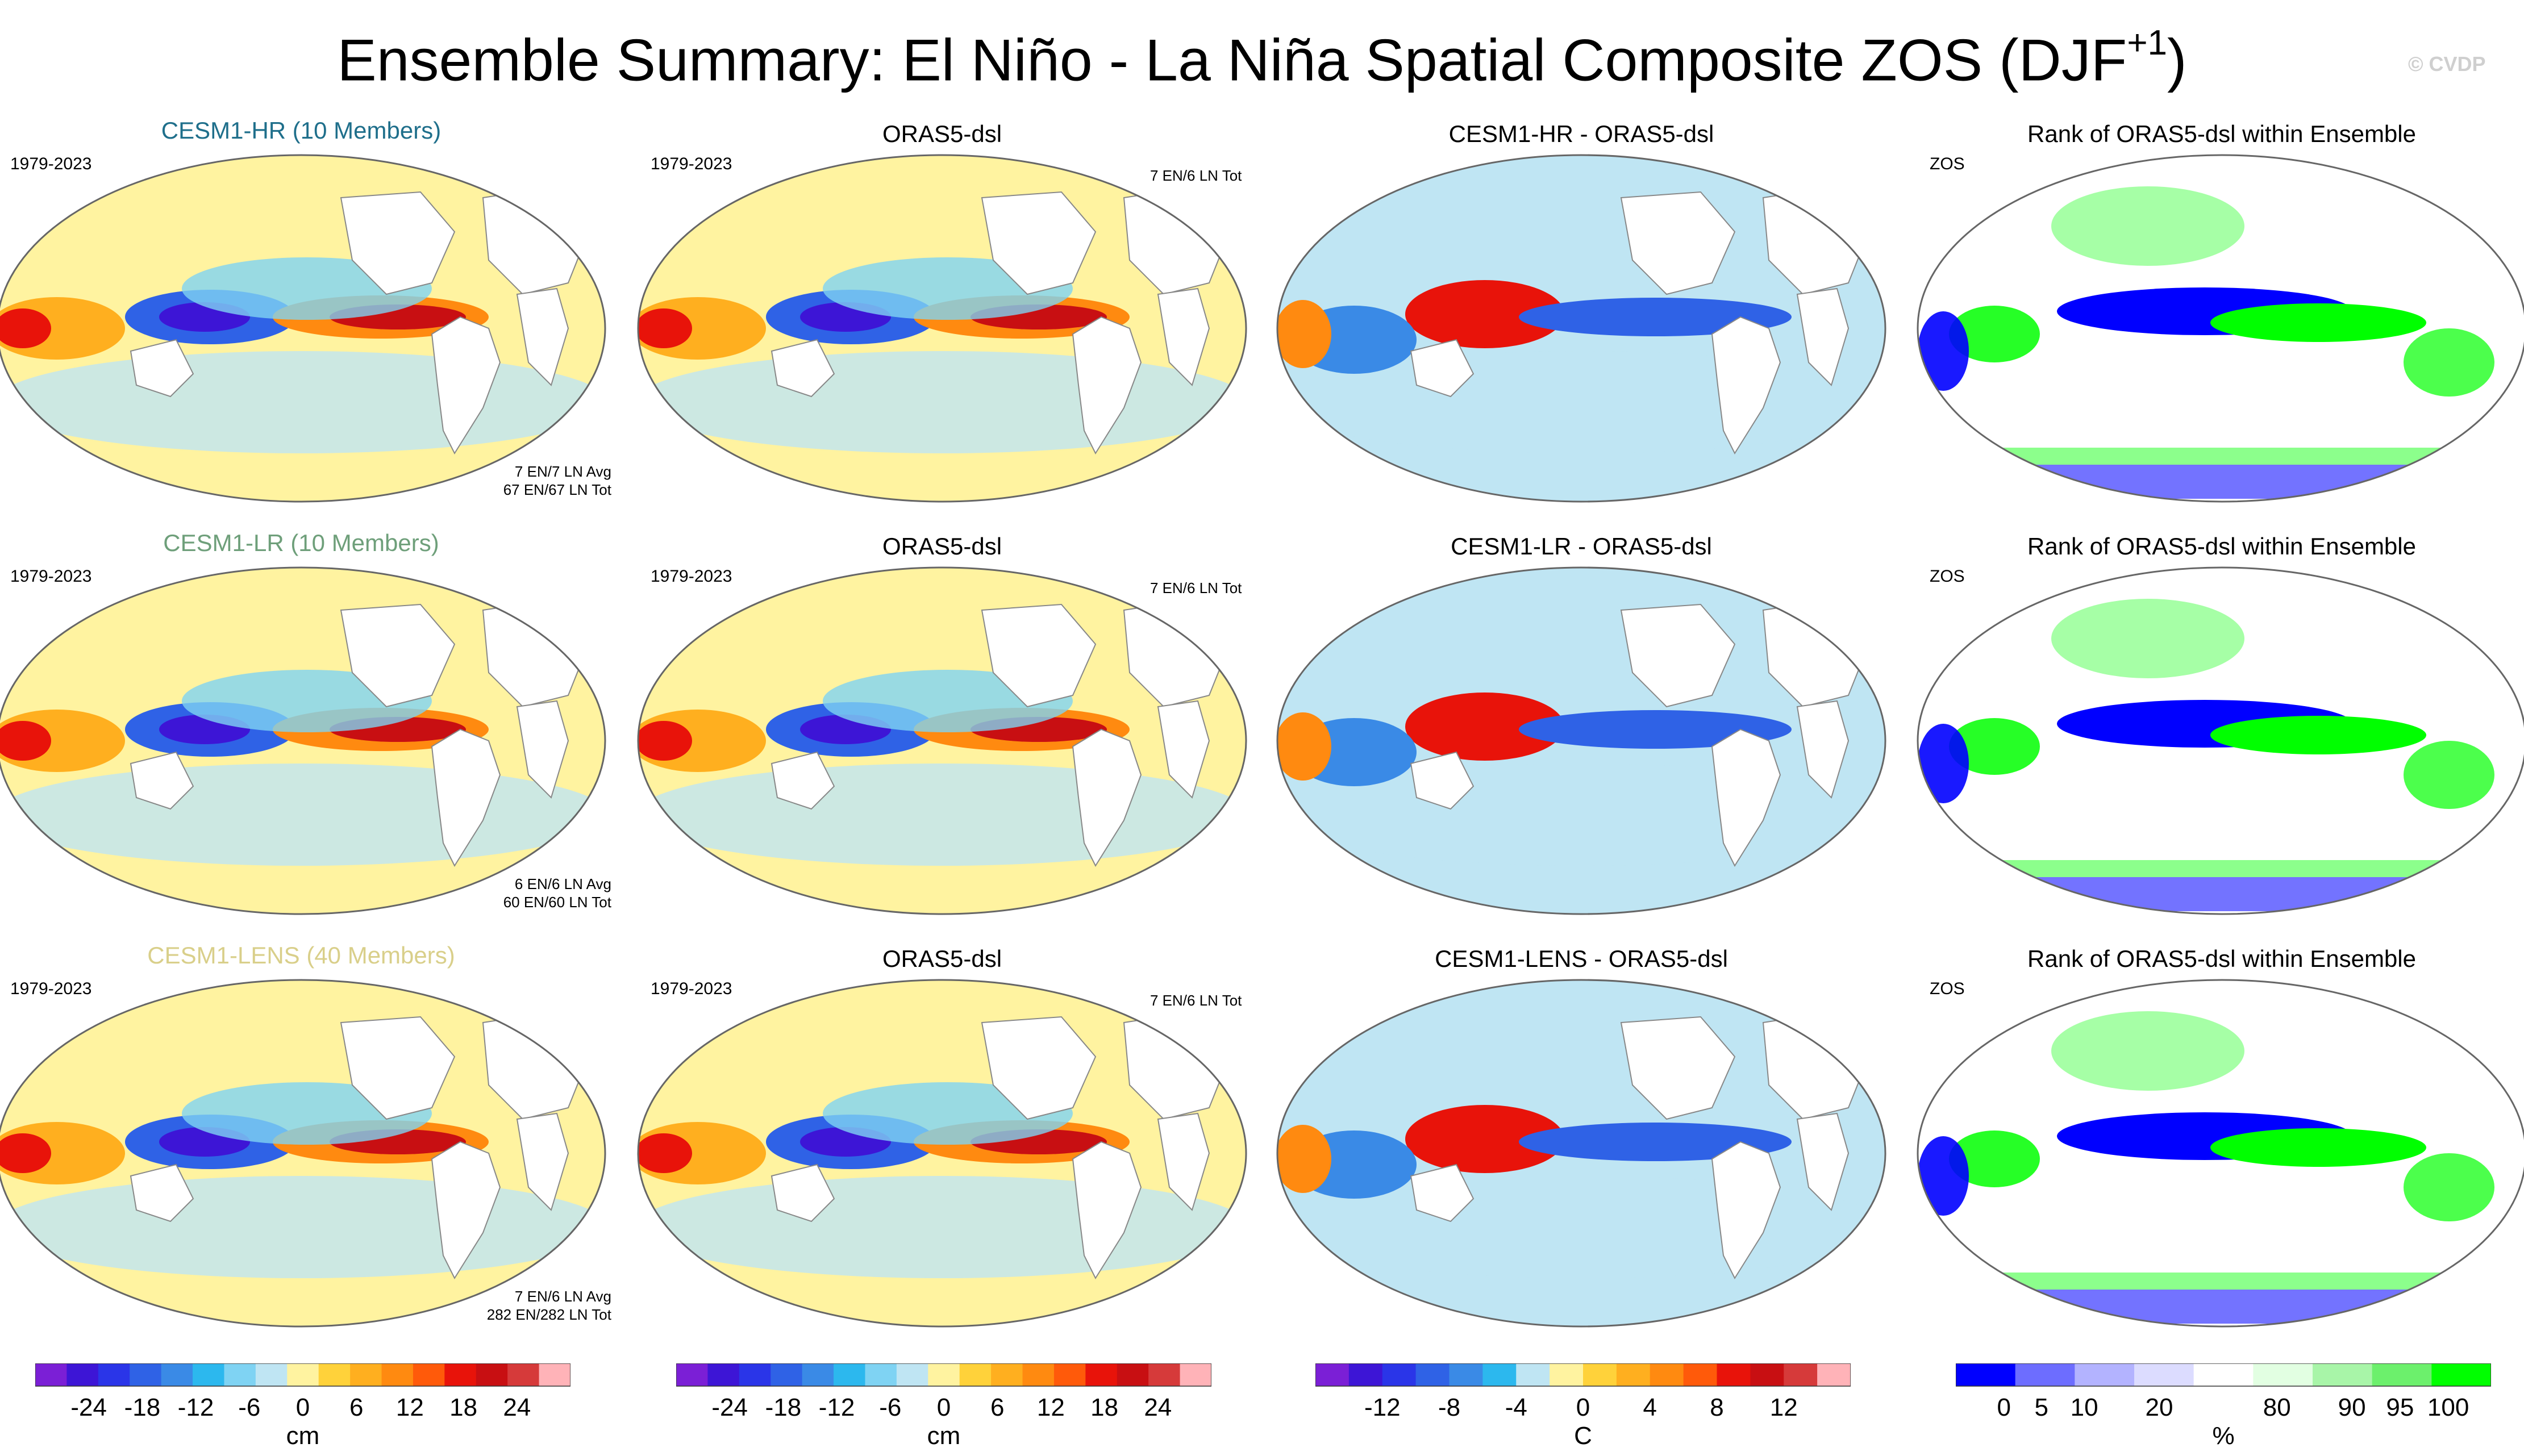  What do you see at coordinates (1947, 576) in the screenshot?
I see `rank-variable: ZOS` at bounding box center [1947, 576].